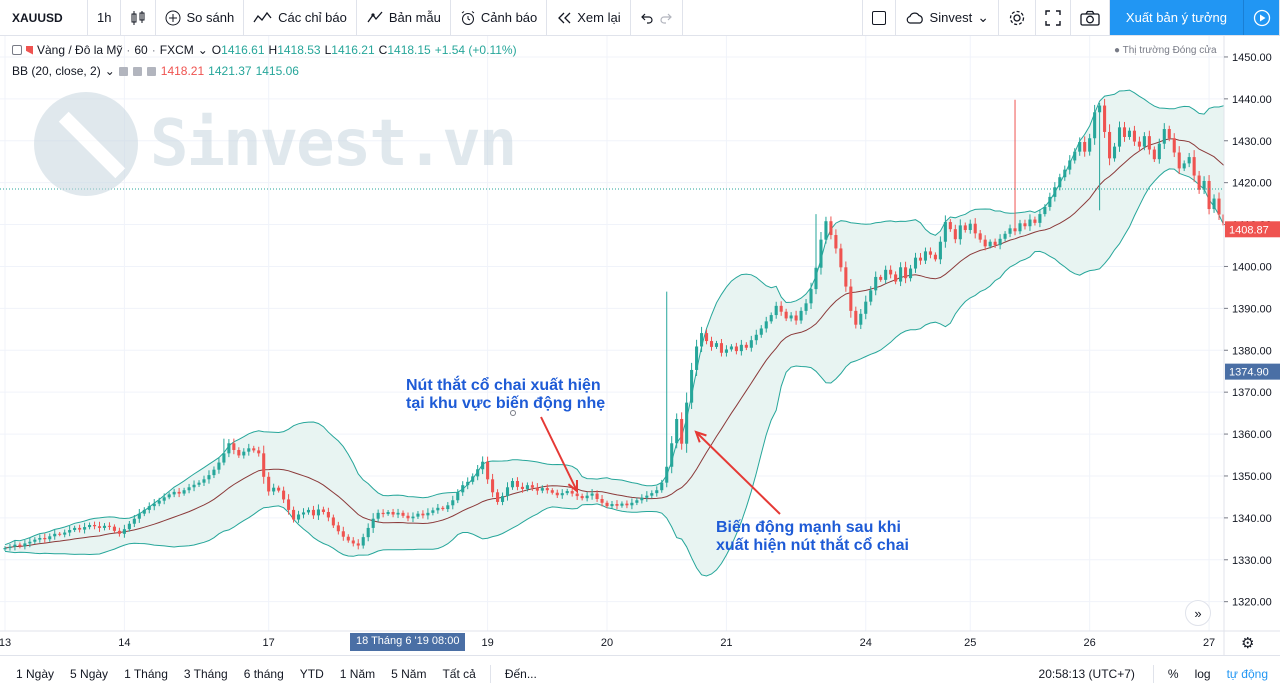 The image size is (1280, 691). I want to click on alerts-button: Cảnh báo, so click(499, 17).